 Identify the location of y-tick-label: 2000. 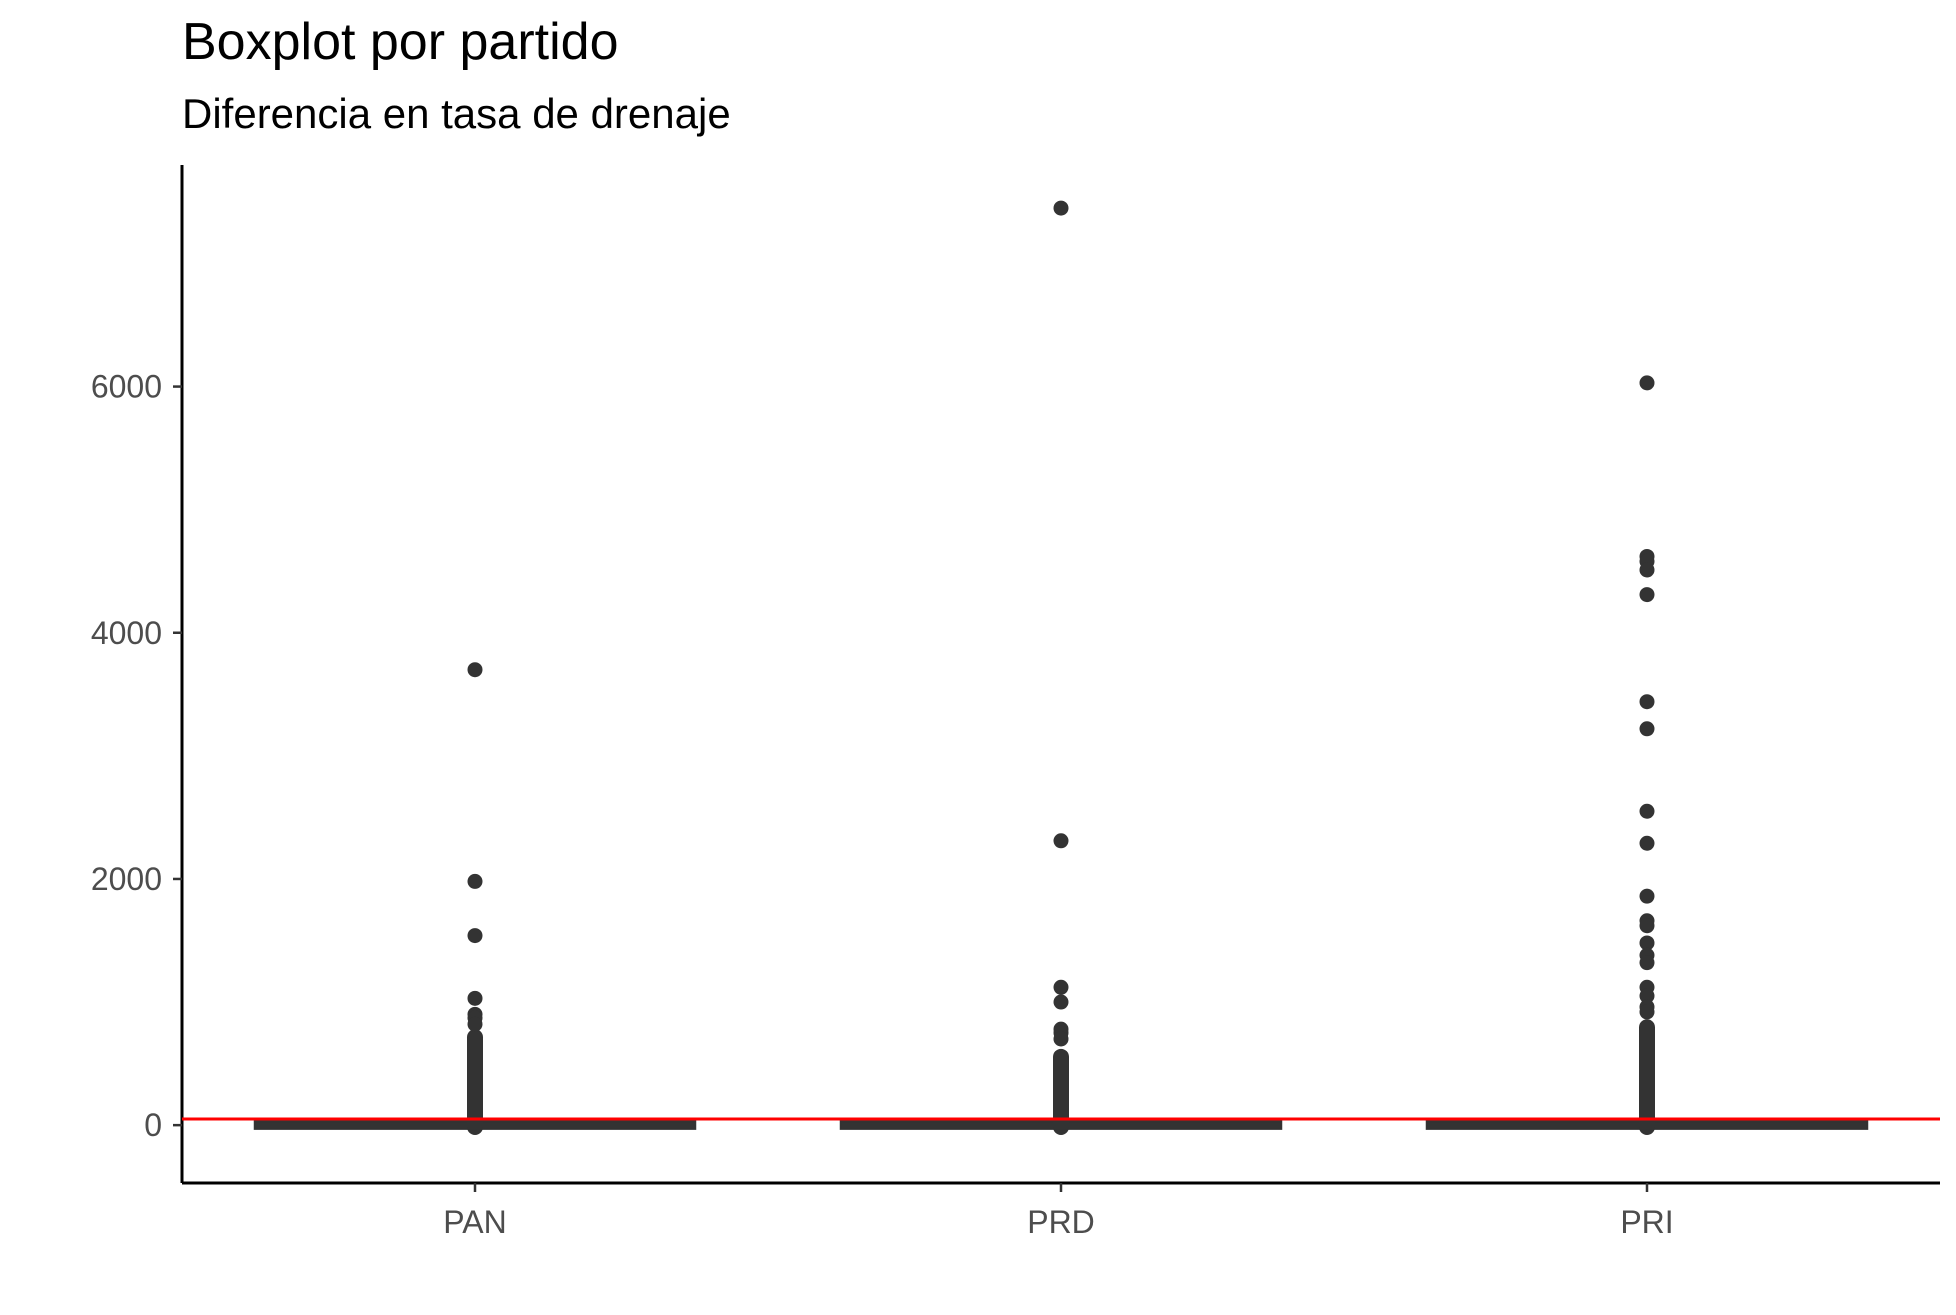
(126, 879).